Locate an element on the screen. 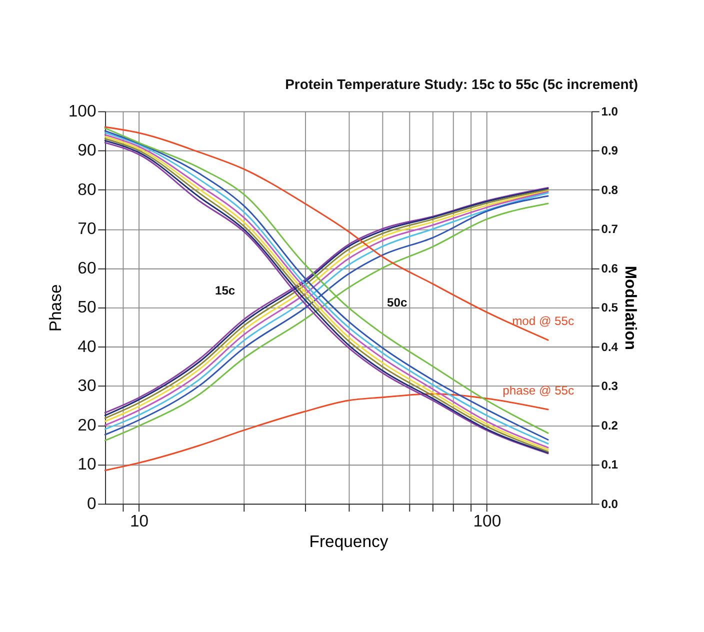 The image size is (704, 632). y2-tick-label: 0.6 is located at coordinates (609, 268).